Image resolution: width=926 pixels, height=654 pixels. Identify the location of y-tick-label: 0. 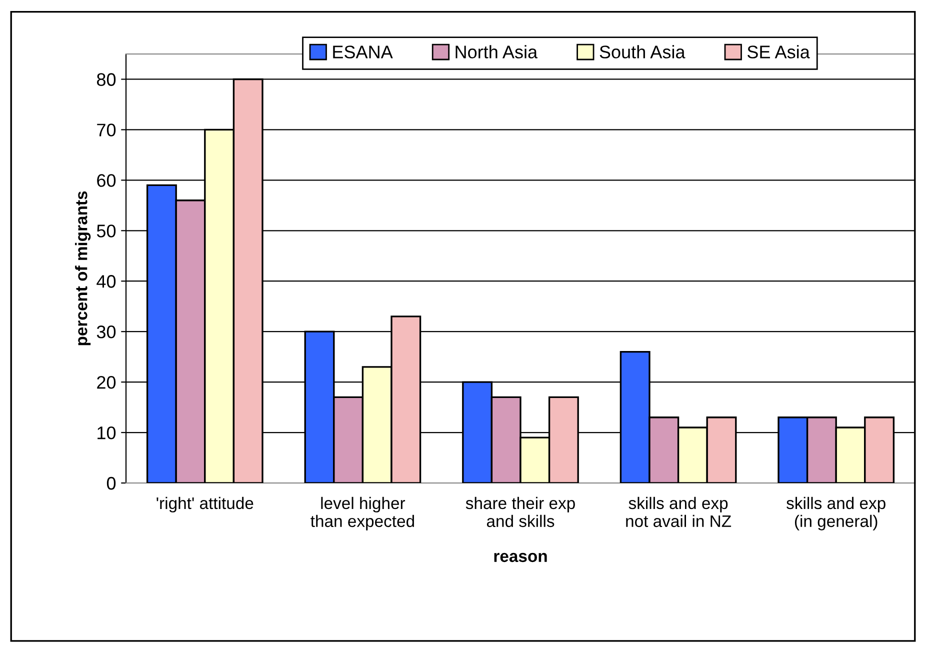
(111, 483).